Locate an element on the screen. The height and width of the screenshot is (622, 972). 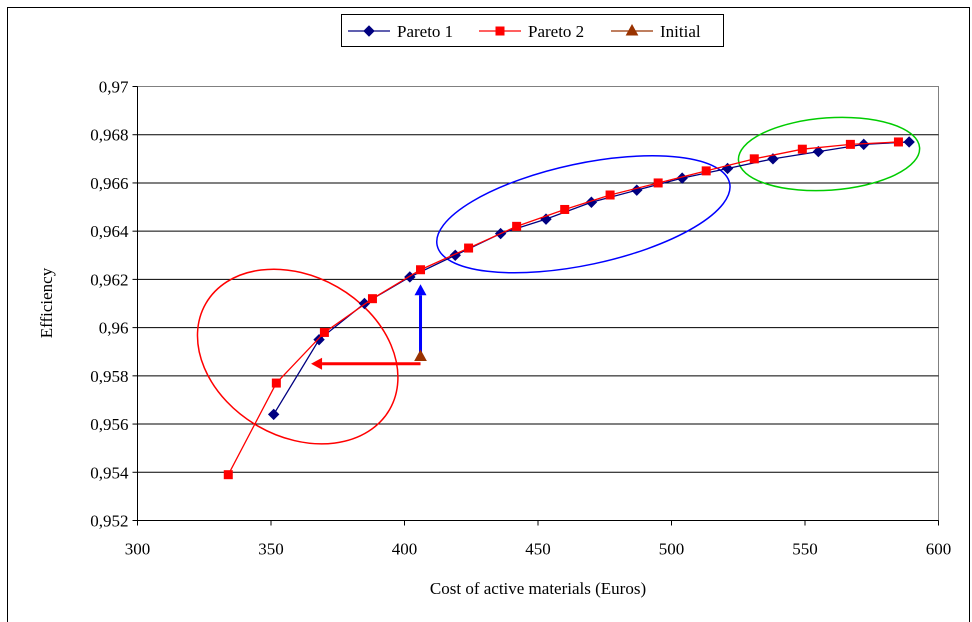
x-tick-label: 550 is located at coordinates (805, 549).